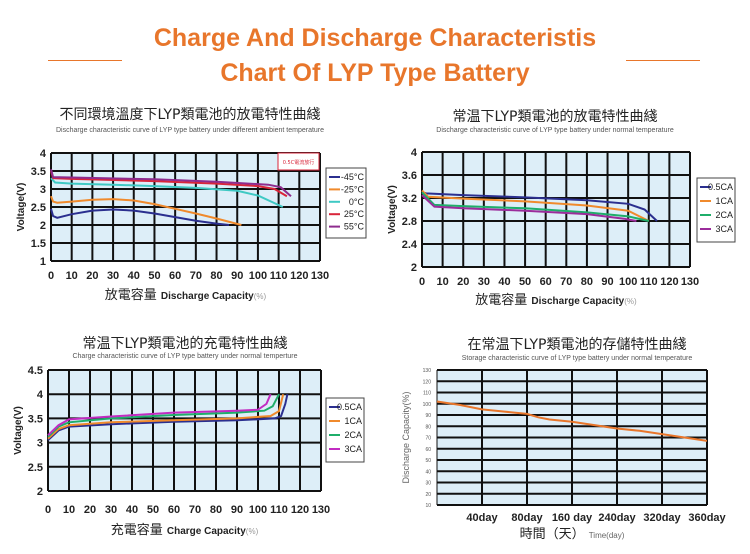 The width and height of the screenshot is (750, 554). Describe the element at coordinates (349, 407) in the screenshot. I see `legend-label: 0.5CA` at that location.